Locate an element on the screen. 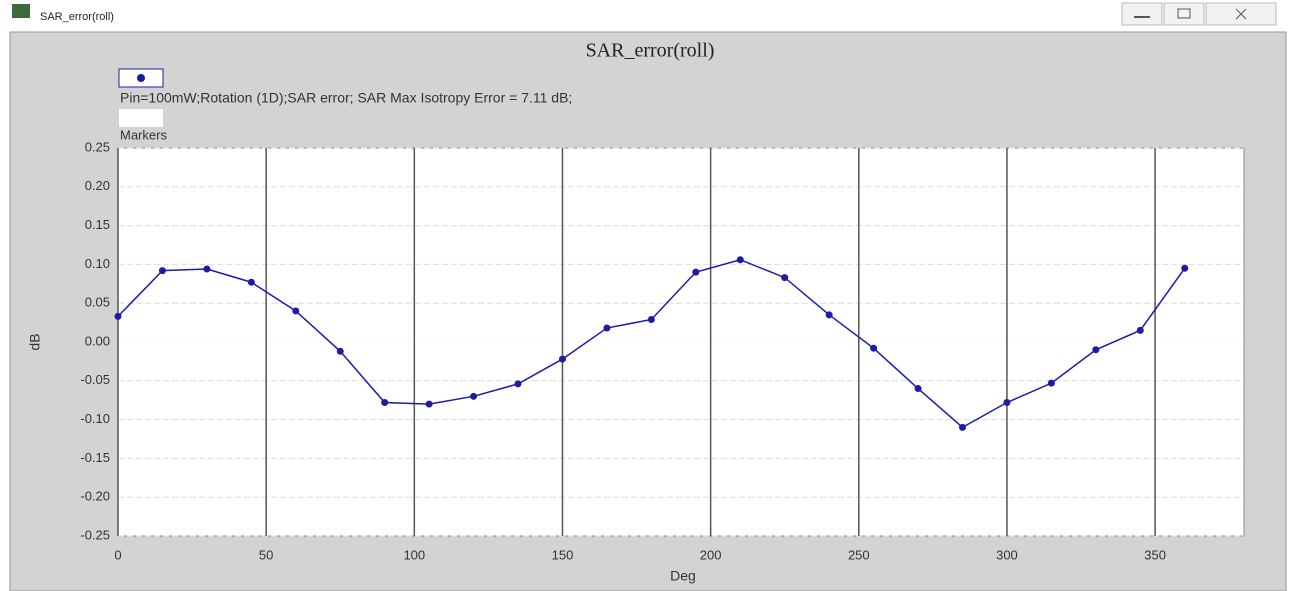  y-tick-label: -0.10 is located at coordinates (95, 418).